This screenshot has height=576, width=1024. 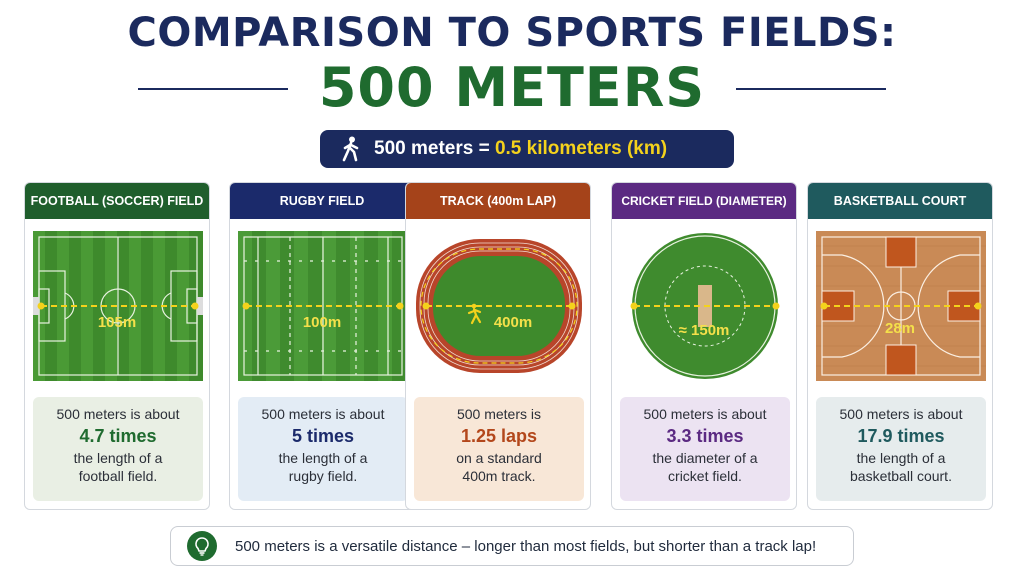 I want to click on title-rule-left, so click(x=213, y=89).